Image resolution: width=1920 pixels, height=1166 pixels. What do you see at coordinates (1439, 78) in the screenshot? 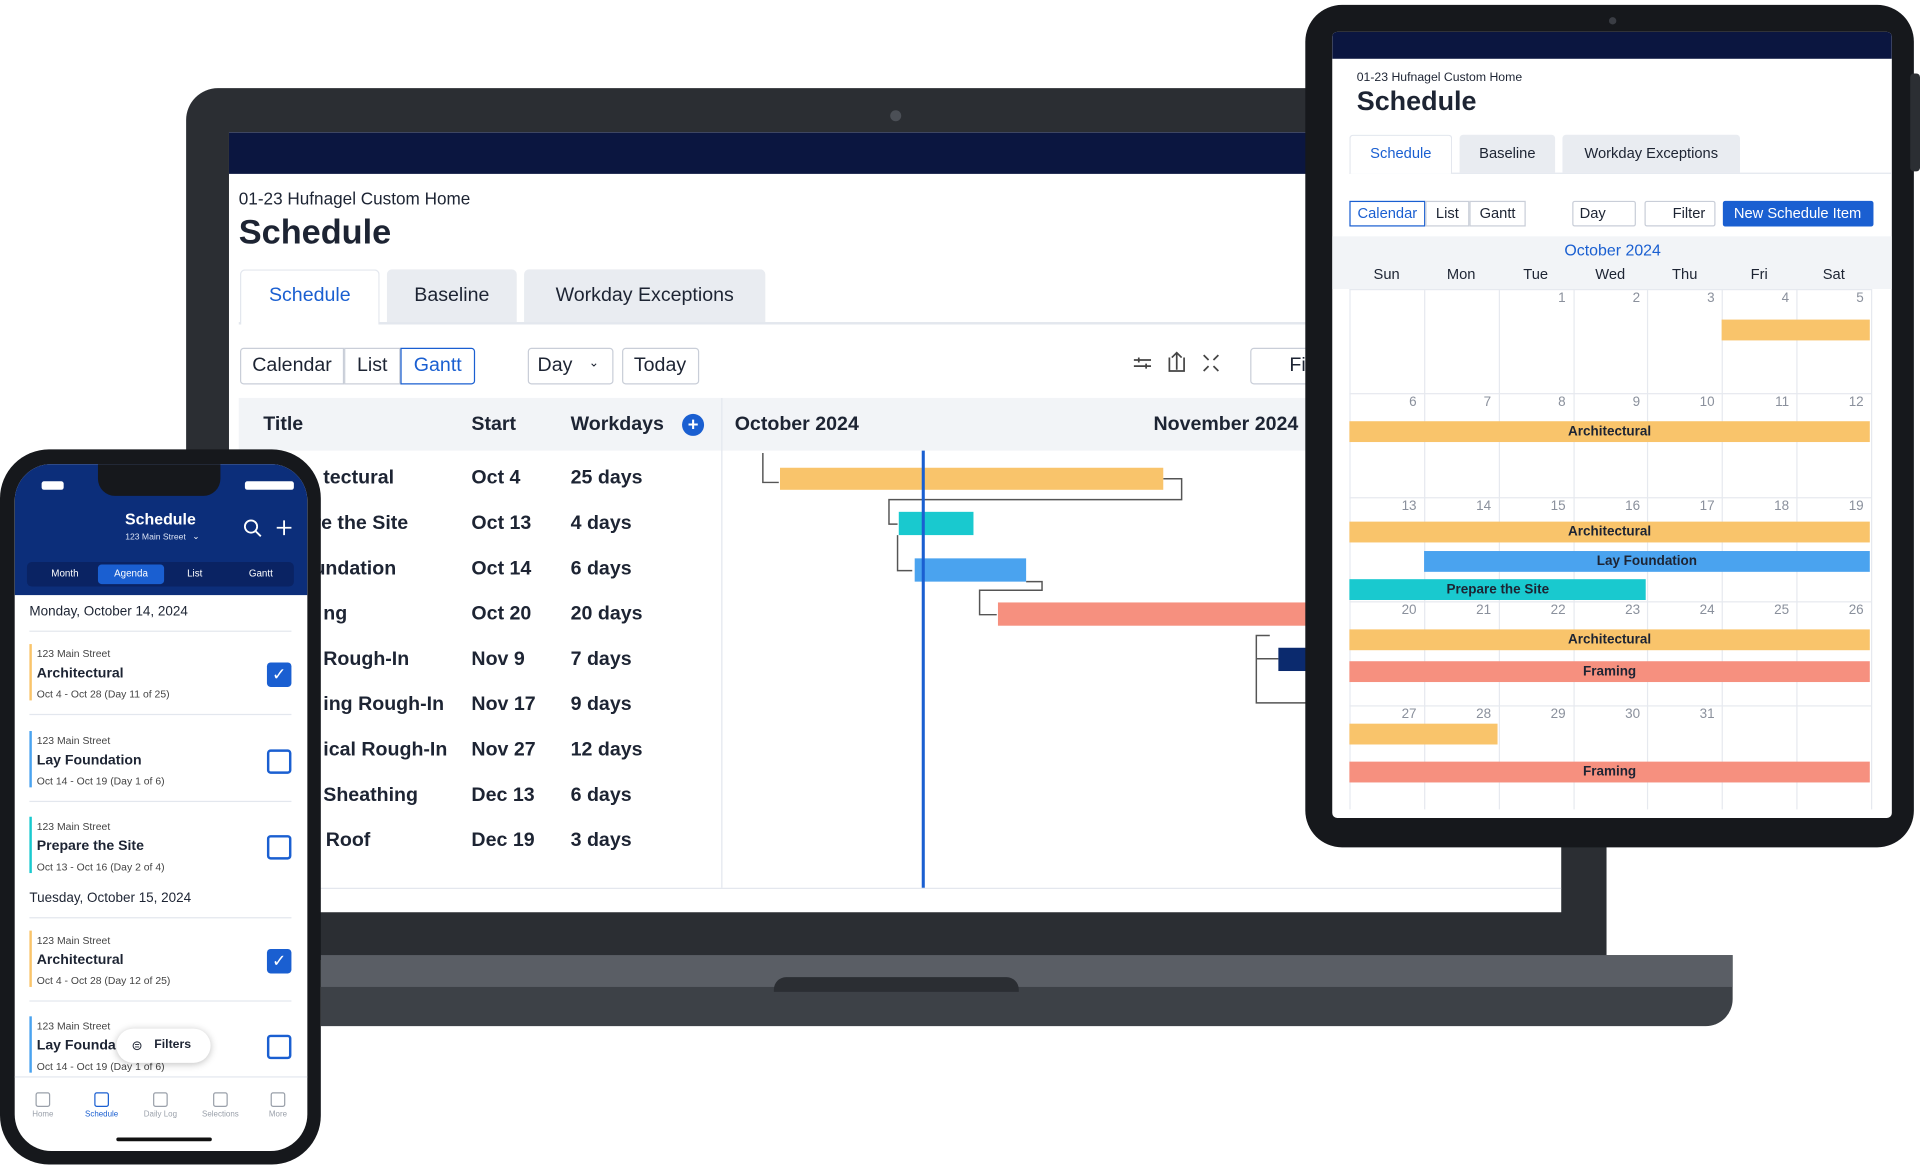
I see `project-name: 01-23 Hufnagel Custom Home` at bounding box center [1439, 78].